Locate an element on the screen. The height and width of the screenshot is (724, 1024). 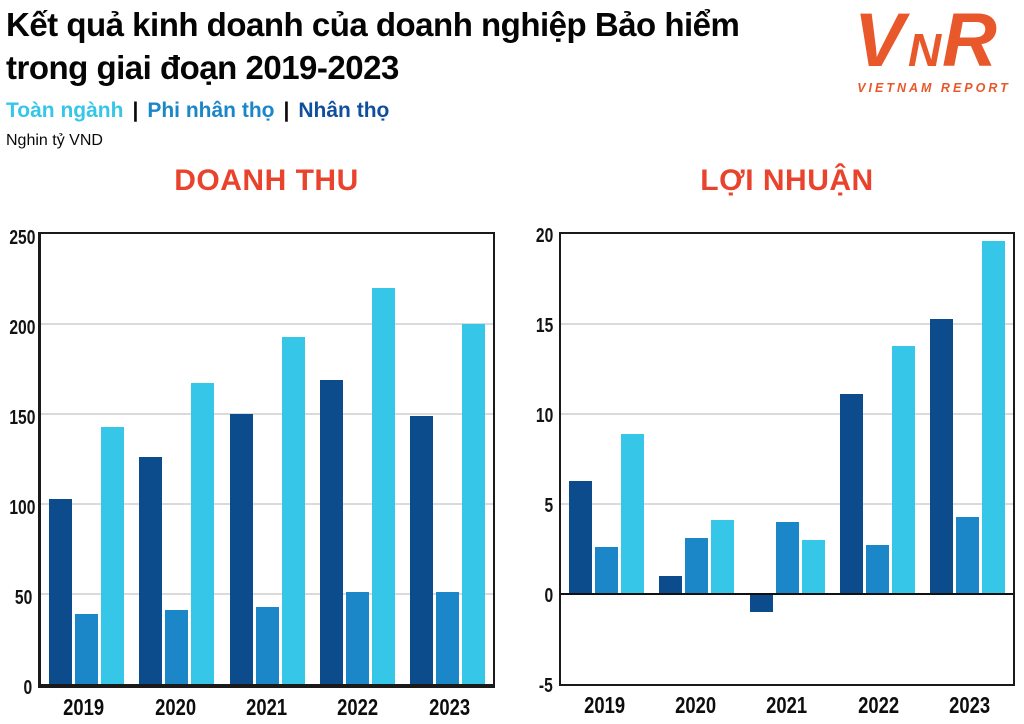
legend-item-phi-nhan-tho: Phi nhân thọ is located at coordinates (211, 110).